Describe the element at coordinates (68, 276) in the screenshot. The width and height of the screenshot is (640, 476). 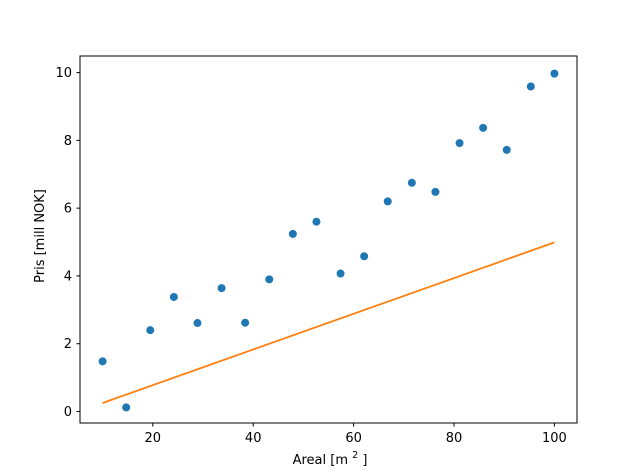
I see `y-tick-label: 4` at that location.